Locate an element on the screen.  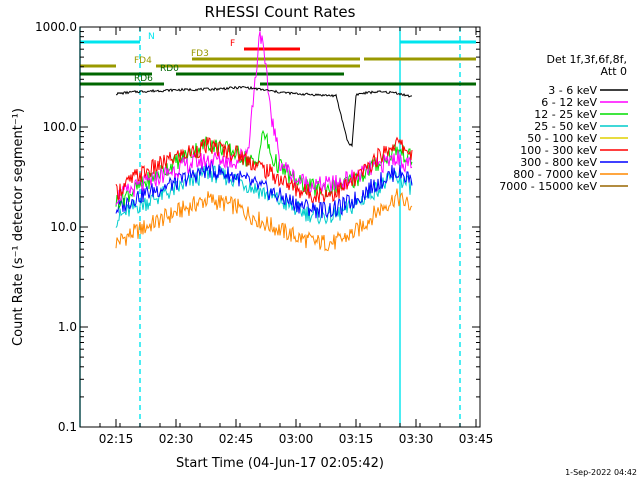
legend-entry-label: 800 - 7000 keV is located at coordinates (555, 174).